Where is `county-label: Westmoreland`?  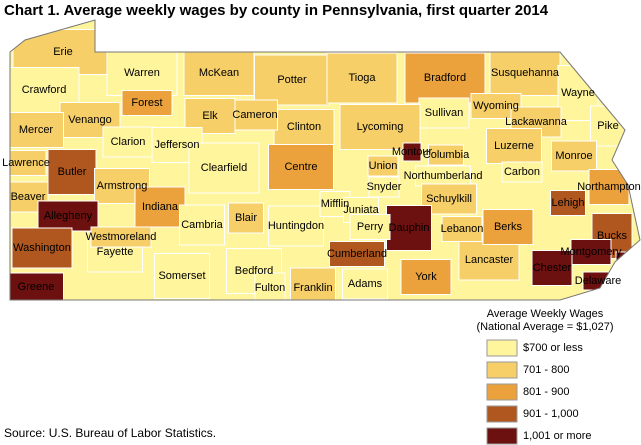
county-label: Westmoreland is located at coordinates (121, 237).